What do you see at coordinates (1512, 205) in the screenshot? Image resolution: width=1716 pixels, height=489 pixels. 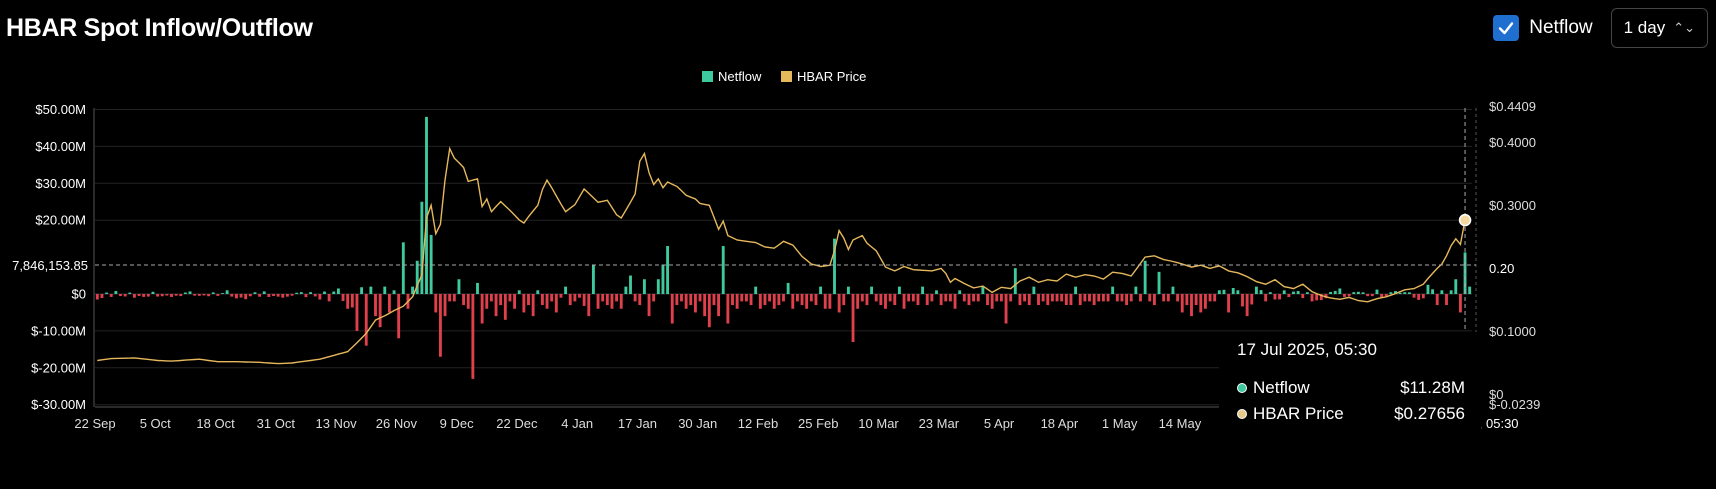 I see `right-tick-label: $0.3000` at bounding box center [1512, 205].